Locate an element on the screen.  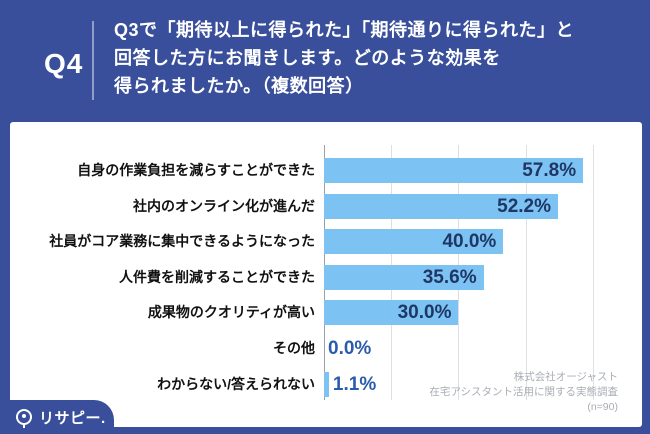
magnifier-icon is located at coordinates (24, 418).